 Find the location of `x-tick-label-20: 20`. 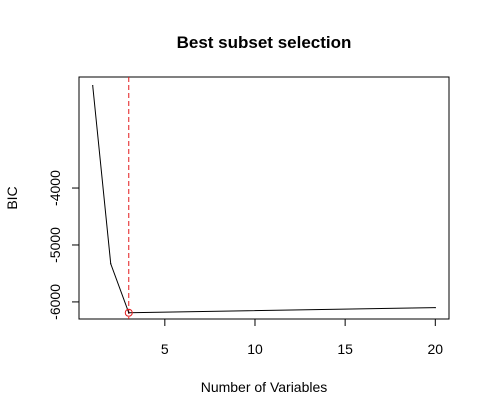

x-tick-label-20: 20 is located at coordinates (436, 349).